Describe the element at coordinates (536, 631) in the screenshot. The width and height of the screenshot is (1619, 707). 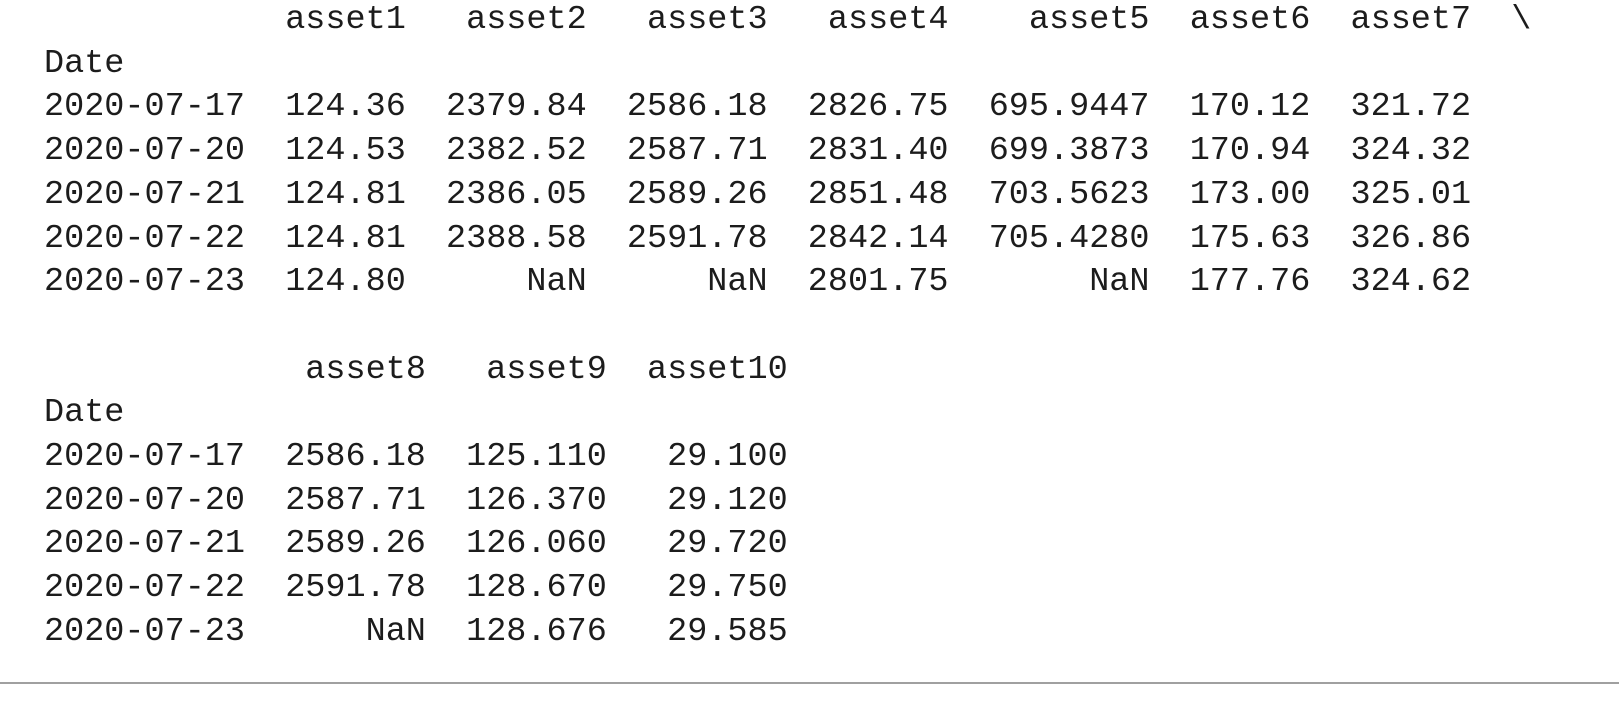
I see `cell-value: 128.676` at that location.